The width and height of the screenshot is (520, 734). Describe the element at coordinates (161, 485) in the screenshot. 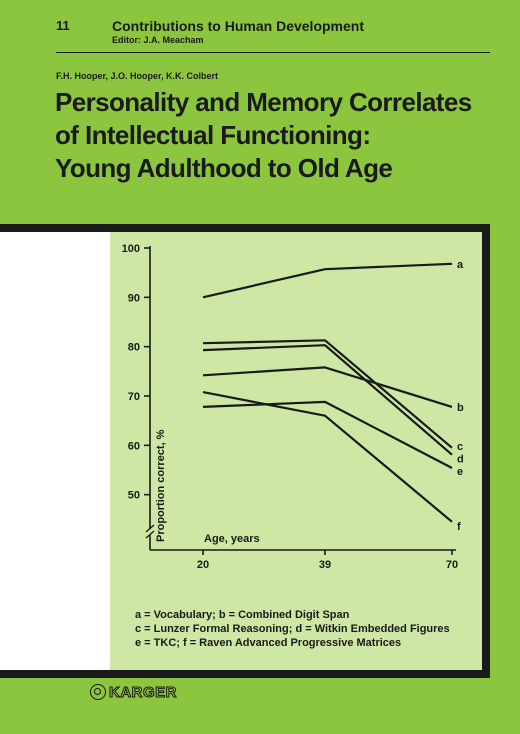

I see `y-axis-label: Proportion correct, %` at that location.